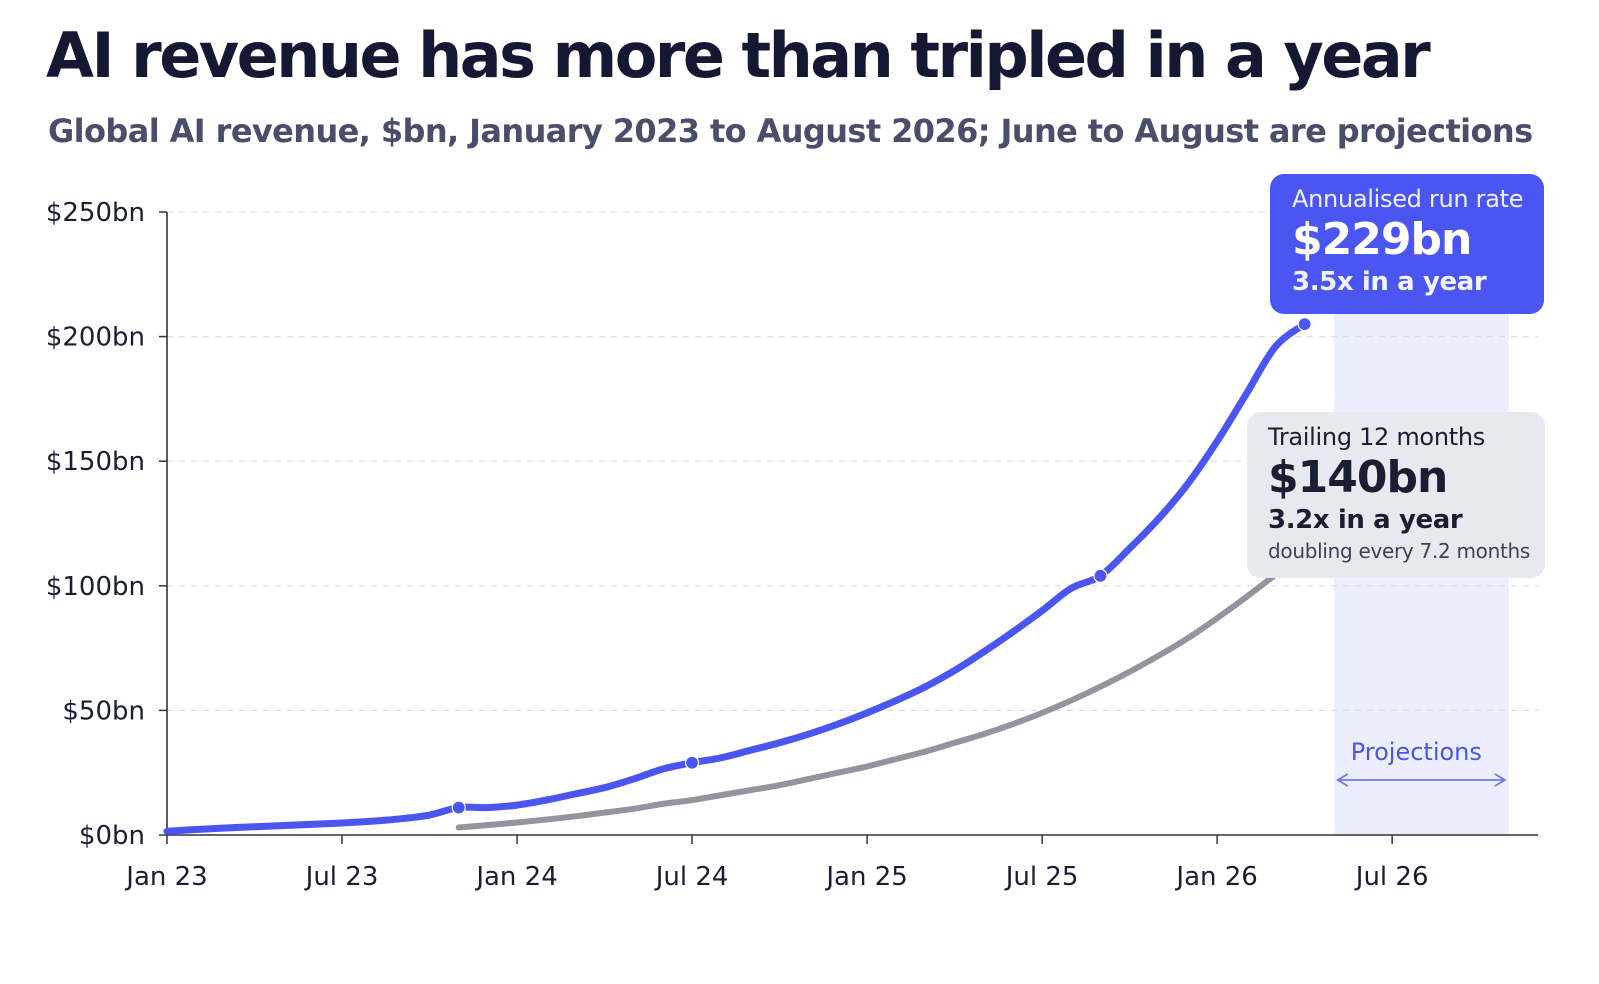 This screenshot has height=984, width=1599. What do you see at coordinates (112, 836) in the screenshot?
I see `y-tick-label: $0bn` at bounding box center [112, 836].